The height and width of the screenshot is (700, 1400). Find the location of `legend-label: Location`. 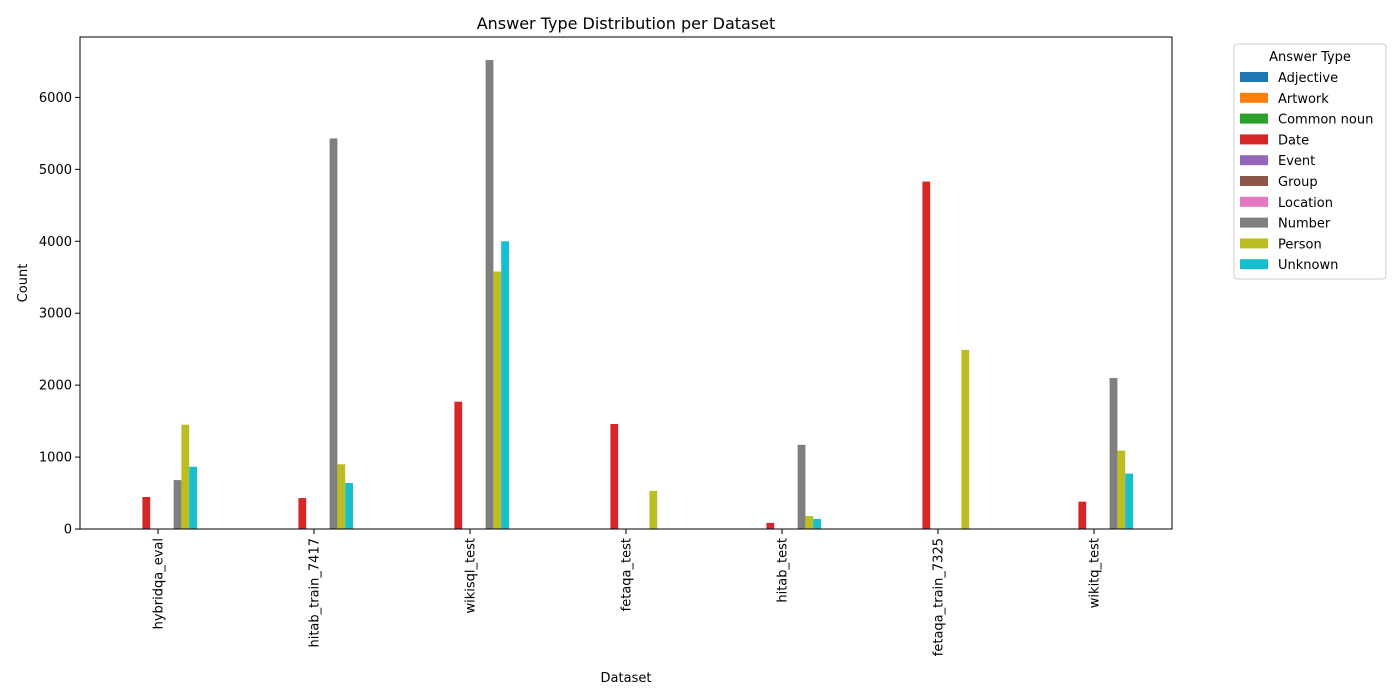

legend-label: Location is located at coordinates (1305, 203).